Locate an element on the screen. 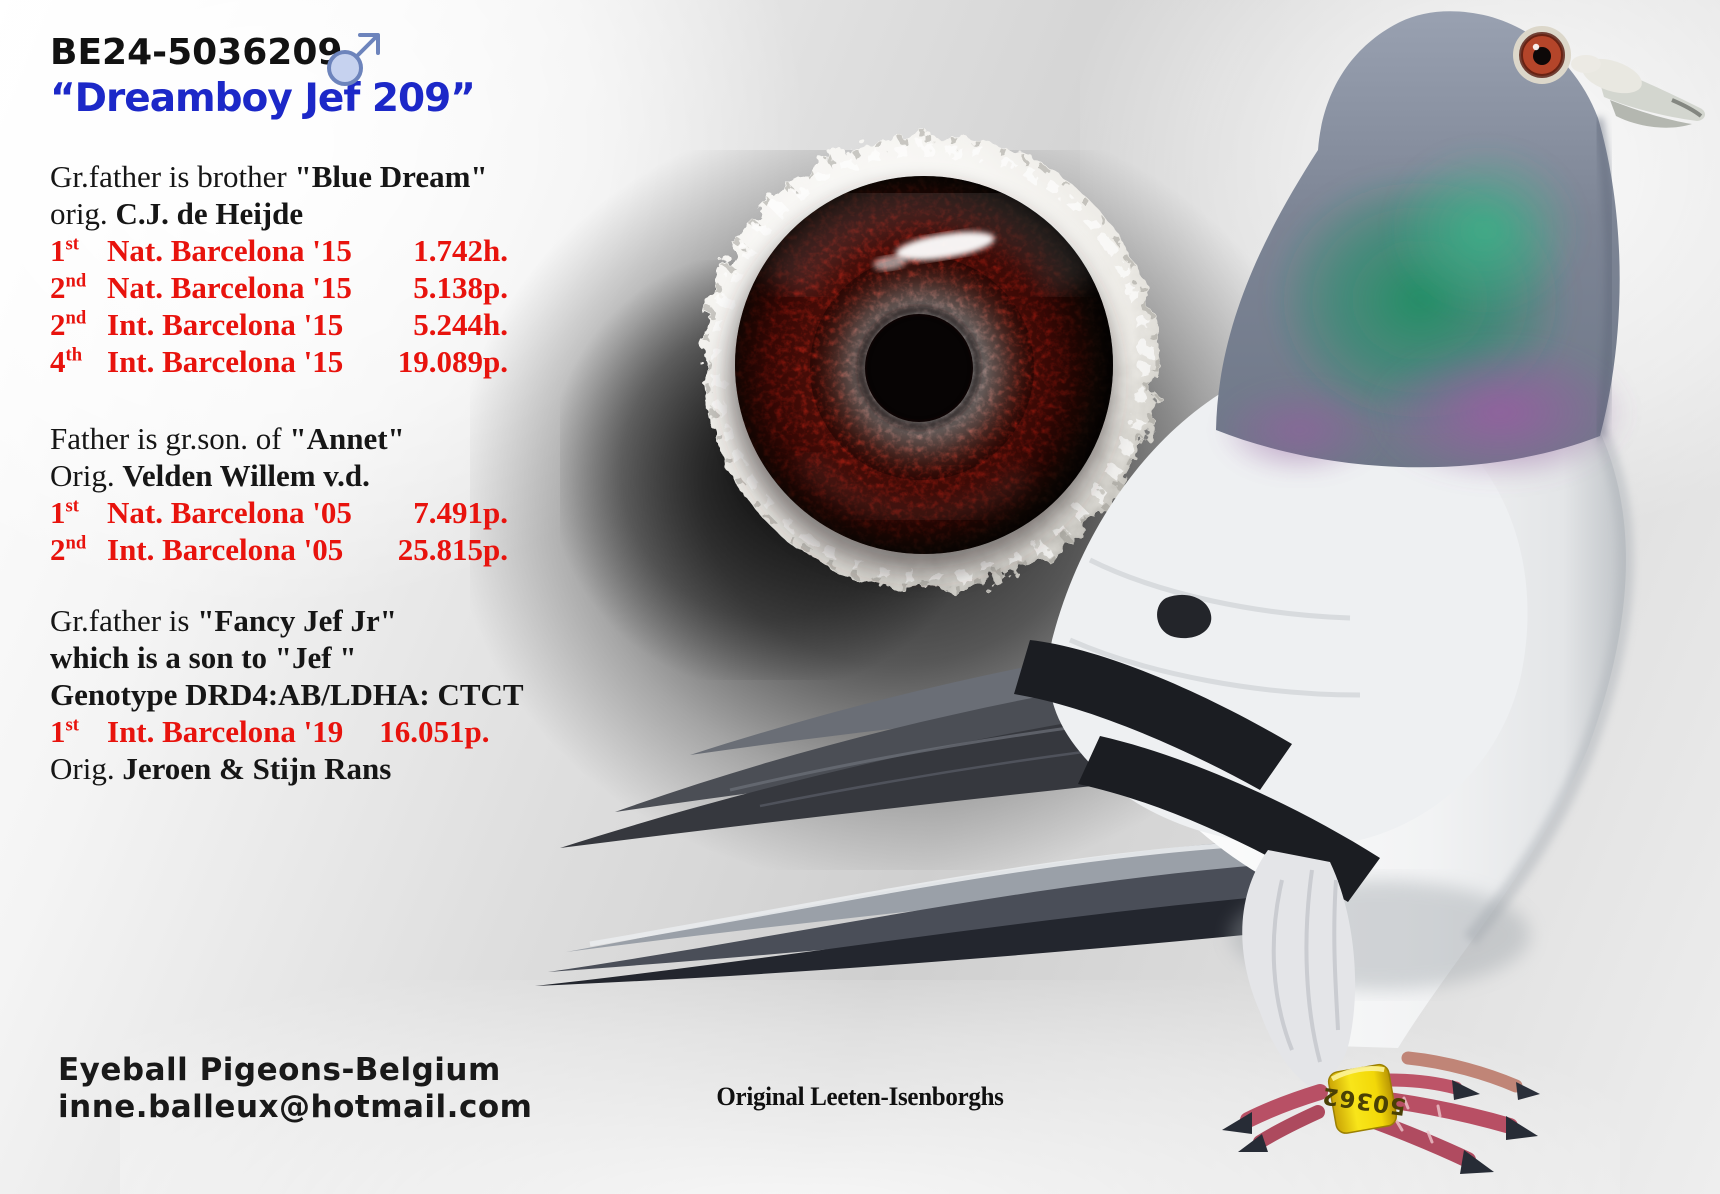  pigeon-name: “Dreamboy Jef 209” is located at coordinates (263, 98).